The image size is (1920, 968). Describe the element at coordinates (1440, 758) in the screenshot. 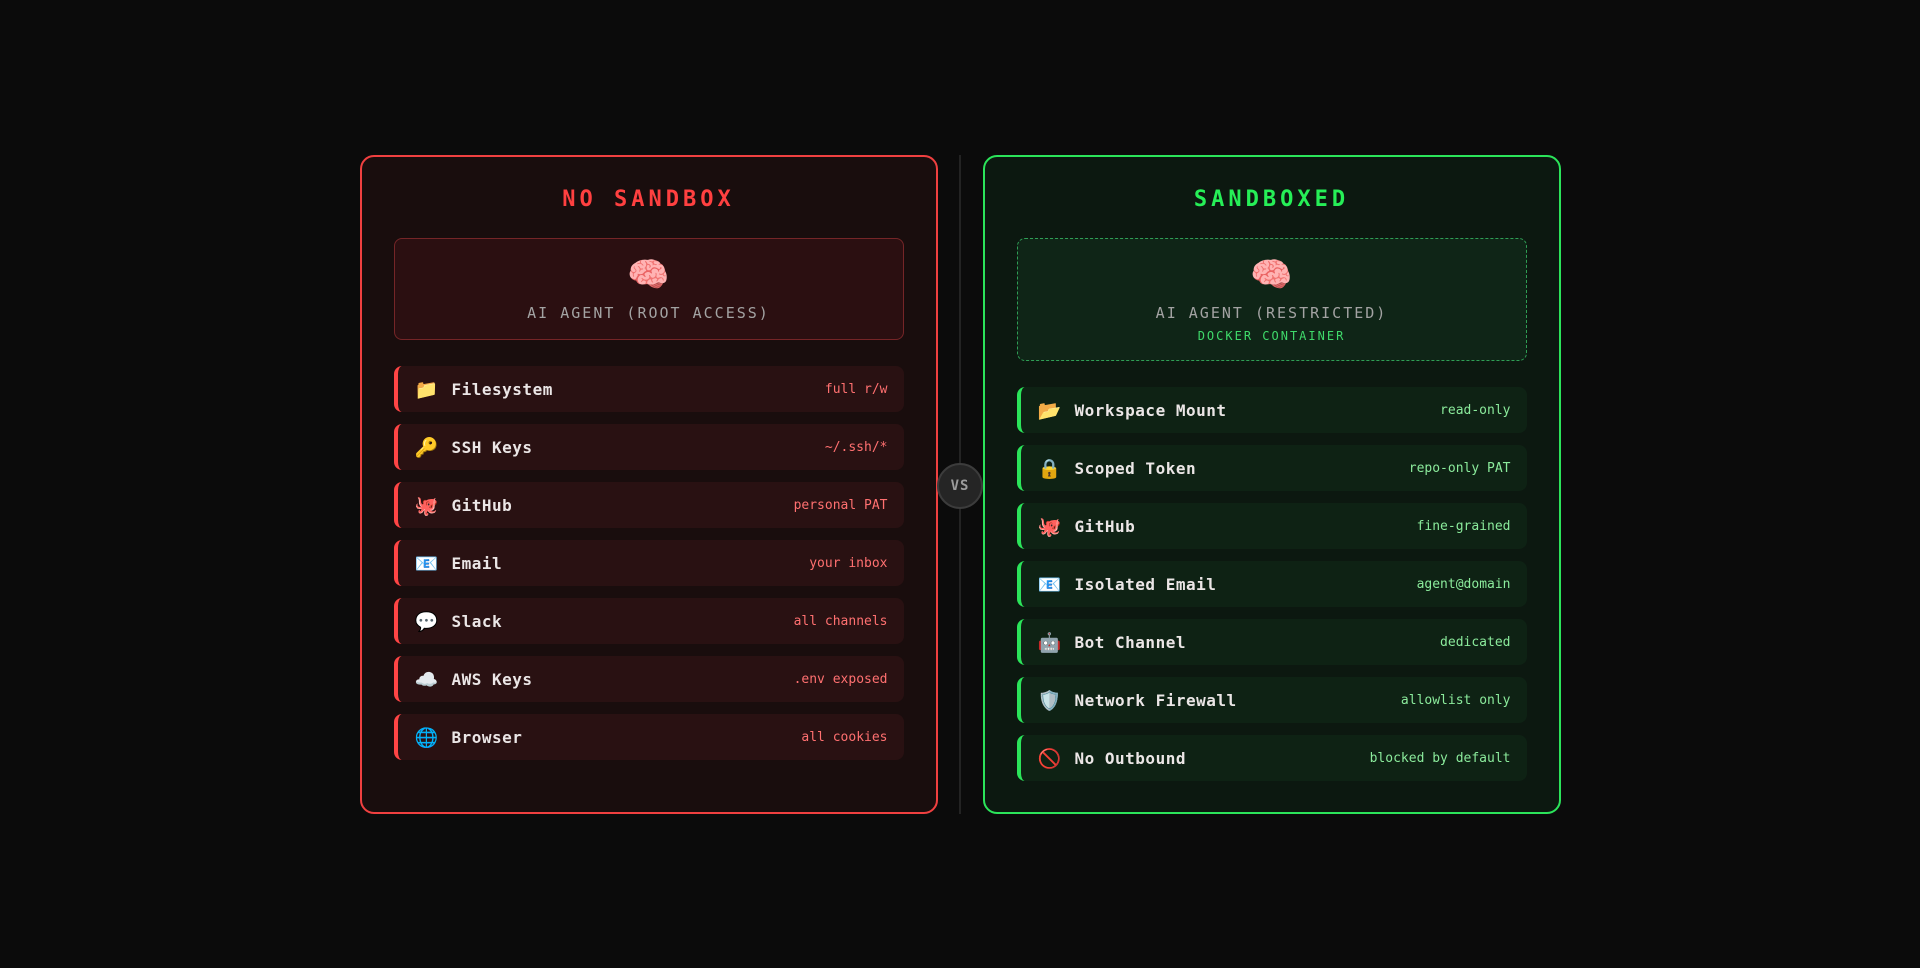

I see `row-value: blocked by default` at that location.